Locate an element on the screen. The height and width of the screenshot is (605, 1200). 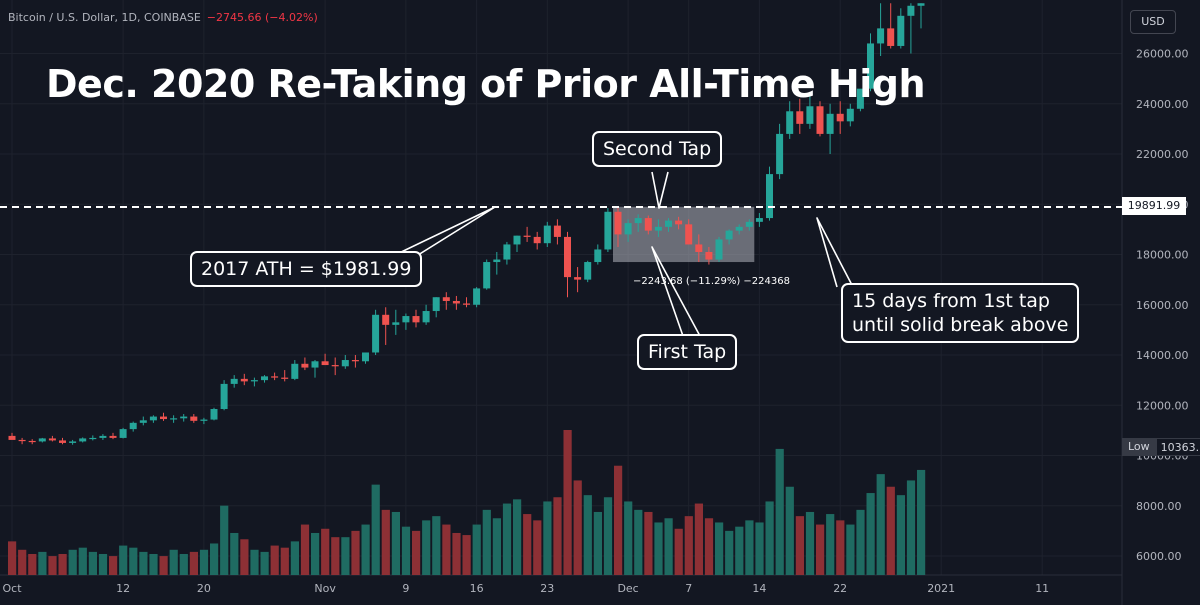
price-tick-label: 26000.00 is located at coordinates (1162, 54).